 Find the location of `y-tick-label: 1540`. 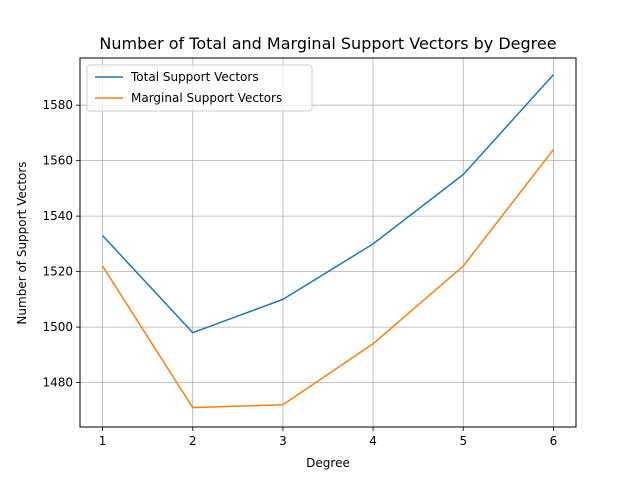

y-tick-label: 1540 is located at coordinates (57, 216).